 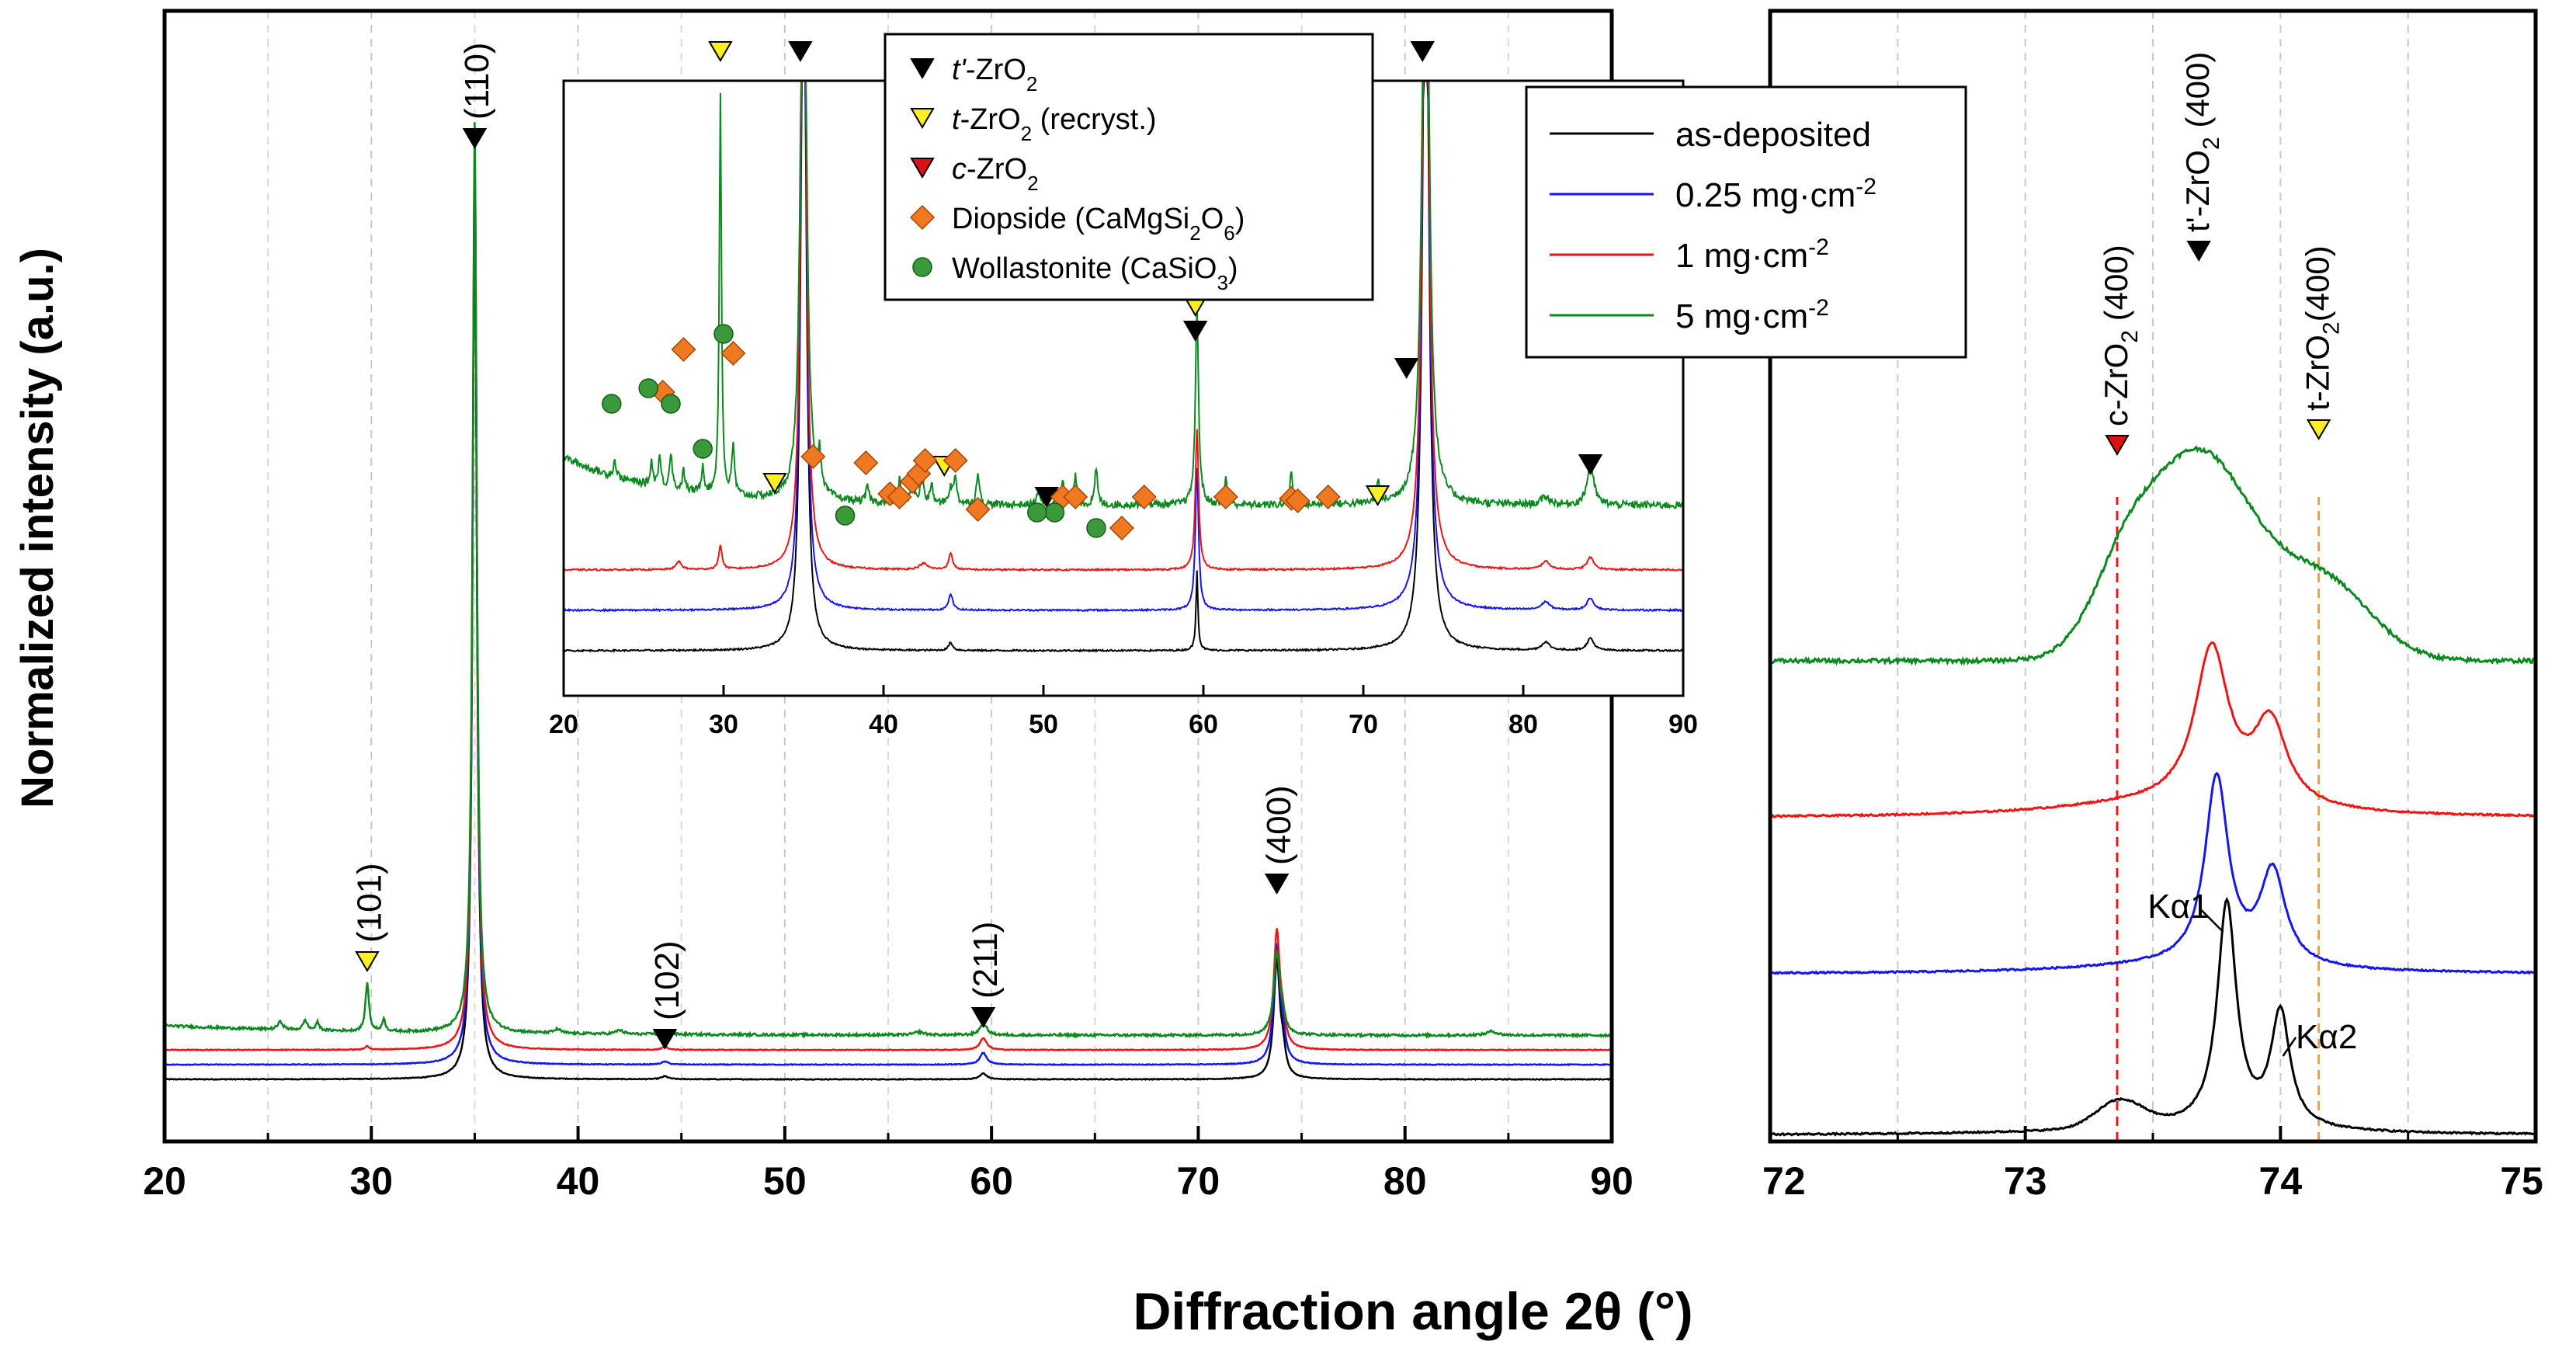 What do you see at coordinates (1084, 268) in the screenshot?
I see `phase-legend-text: Wollastonite (CaSiO` at bounding box center [1084, 268].